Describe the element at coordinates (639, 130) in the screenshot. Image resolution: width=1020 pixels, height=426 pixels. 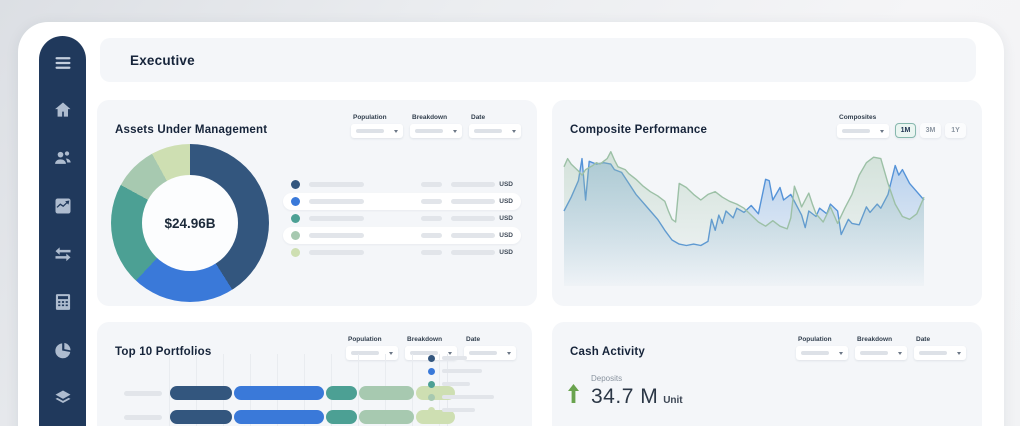
I see `performance-card-title: Composite Performance` at that location.